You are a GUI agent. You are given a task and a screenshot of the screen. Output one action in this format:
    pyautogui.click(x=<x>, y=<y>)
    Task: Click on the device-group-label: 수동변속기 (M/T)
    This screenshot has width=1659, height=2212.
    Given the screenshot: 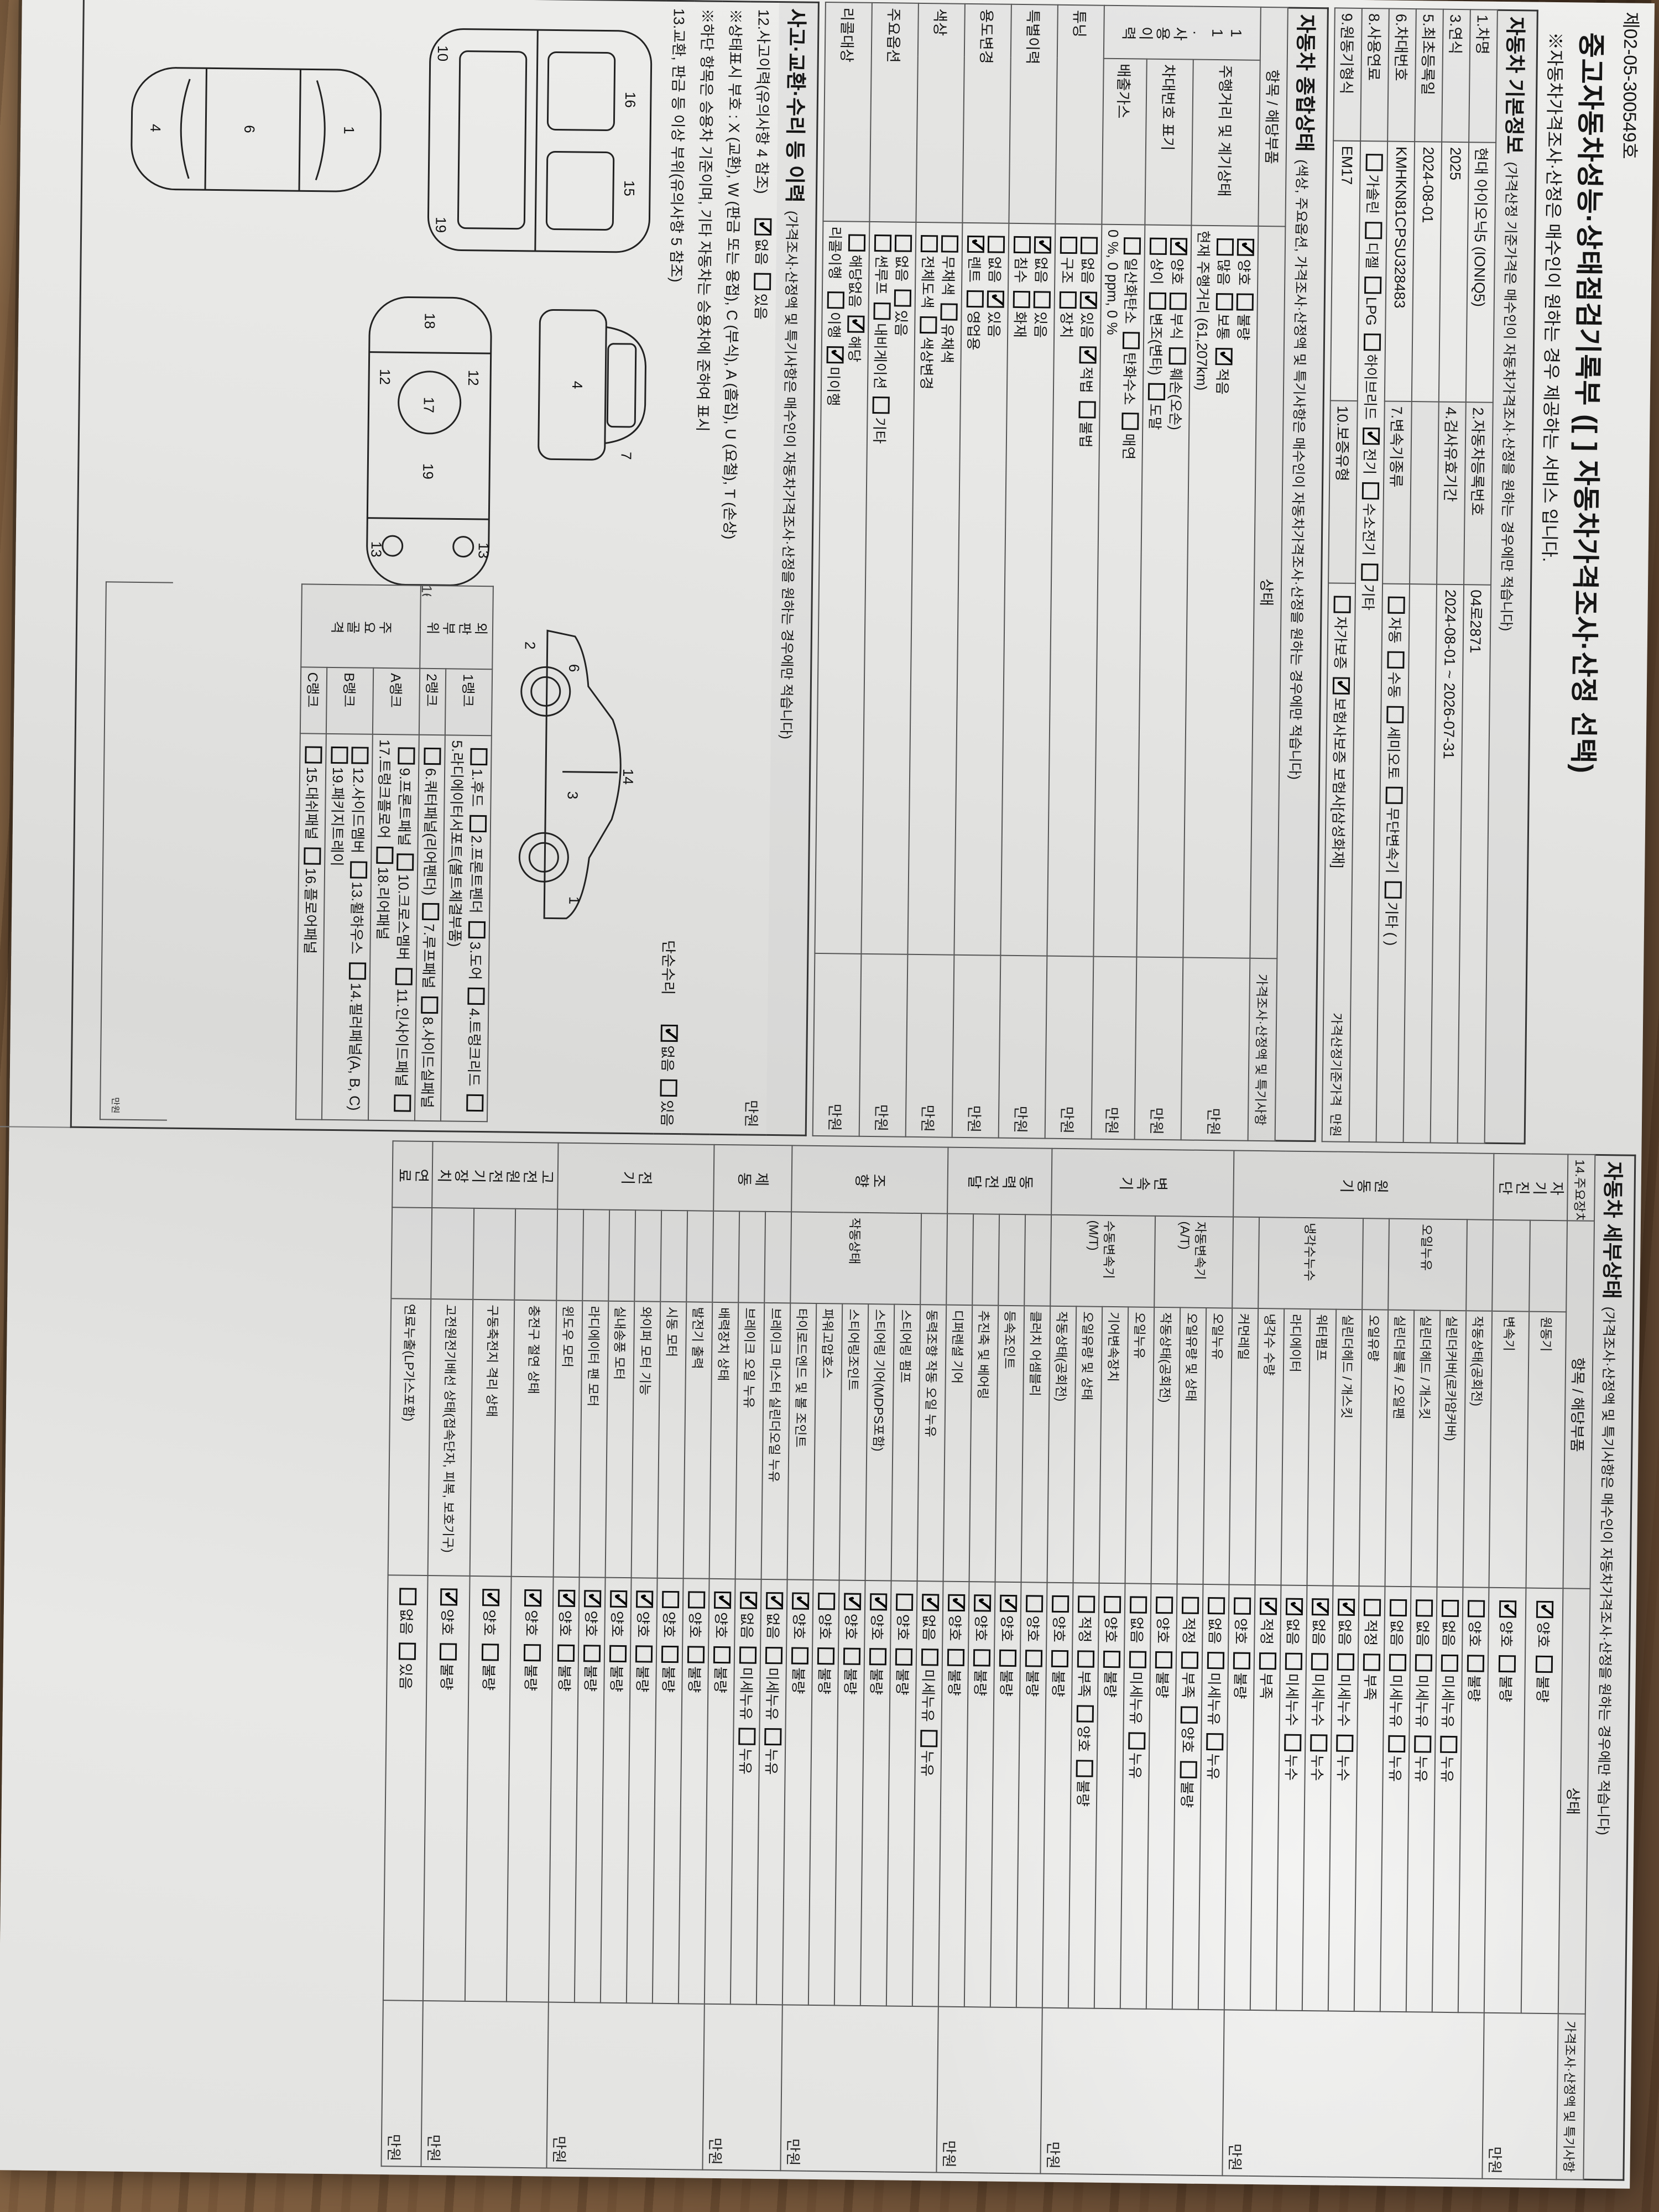 What is the action you would take?
    pyautogui.click(x=1103, y=1261)
    